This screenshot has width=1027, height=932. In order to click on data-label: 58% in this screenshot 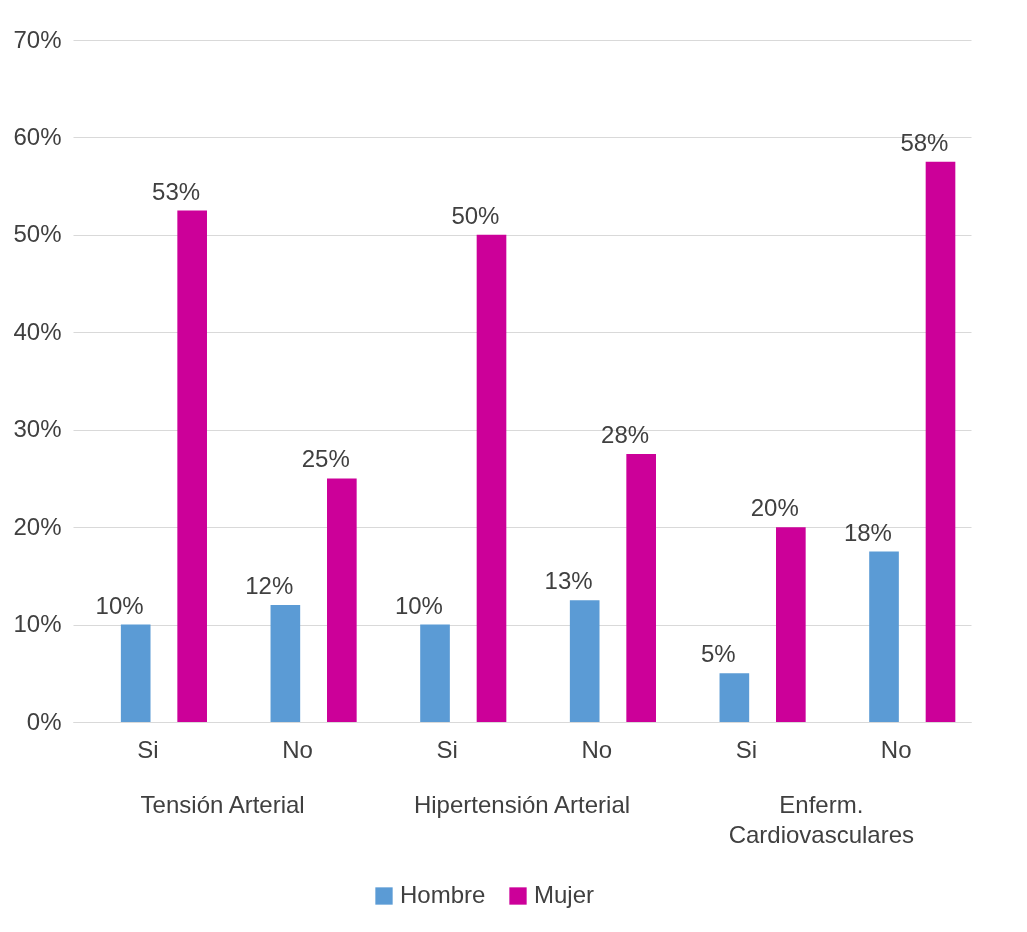, I will do `click(924, 142)`.